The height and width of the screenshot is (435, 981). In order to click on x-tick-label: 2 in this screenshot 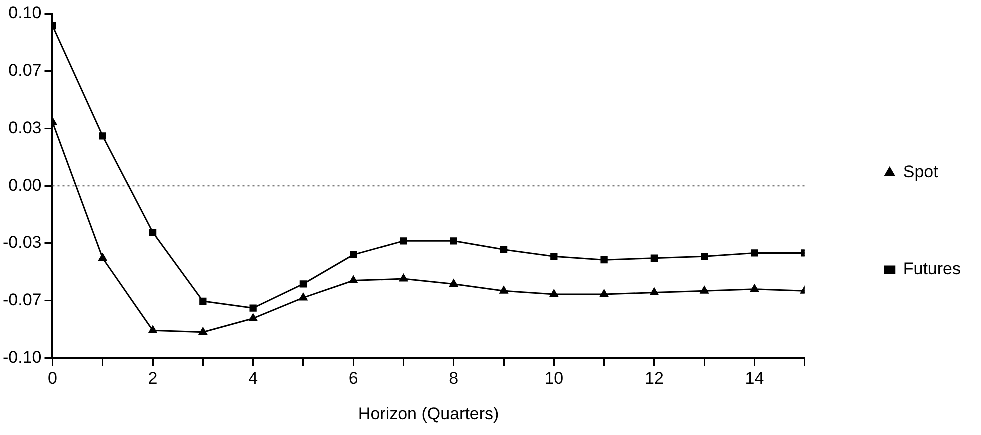, I will do `click(153, 378)`.